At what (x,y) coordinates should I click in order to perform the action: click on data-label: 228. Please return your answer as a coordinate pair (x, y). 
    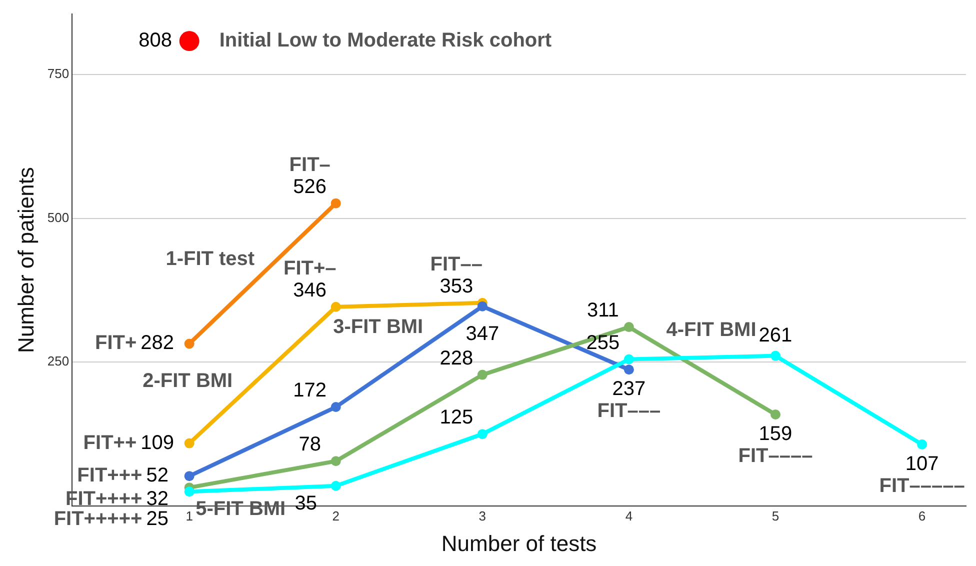
    Looking at the image, I should click on (457, 358).